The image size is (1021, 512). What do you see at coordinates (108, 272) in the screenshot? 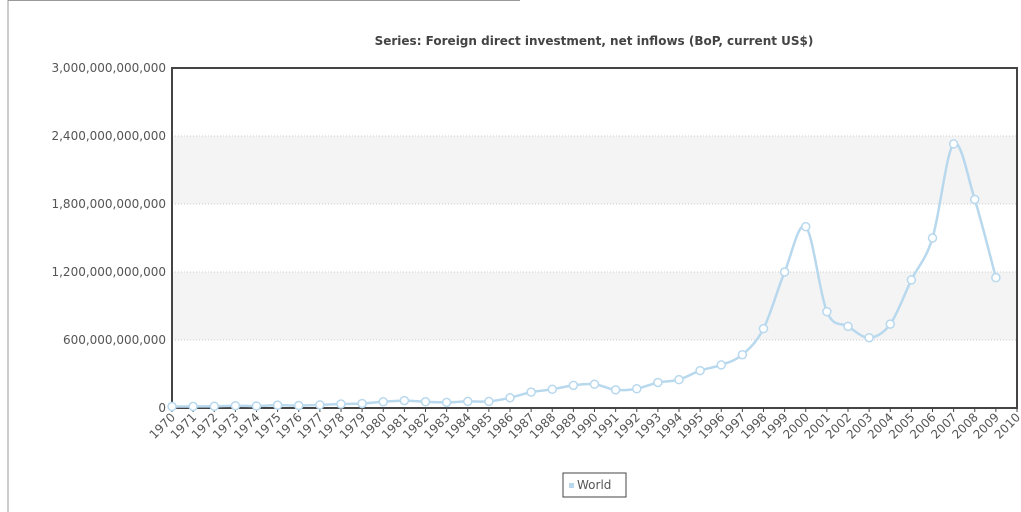
I see `y-tick-label: 1,200,000,000,000` at bounding box center [108, 272].